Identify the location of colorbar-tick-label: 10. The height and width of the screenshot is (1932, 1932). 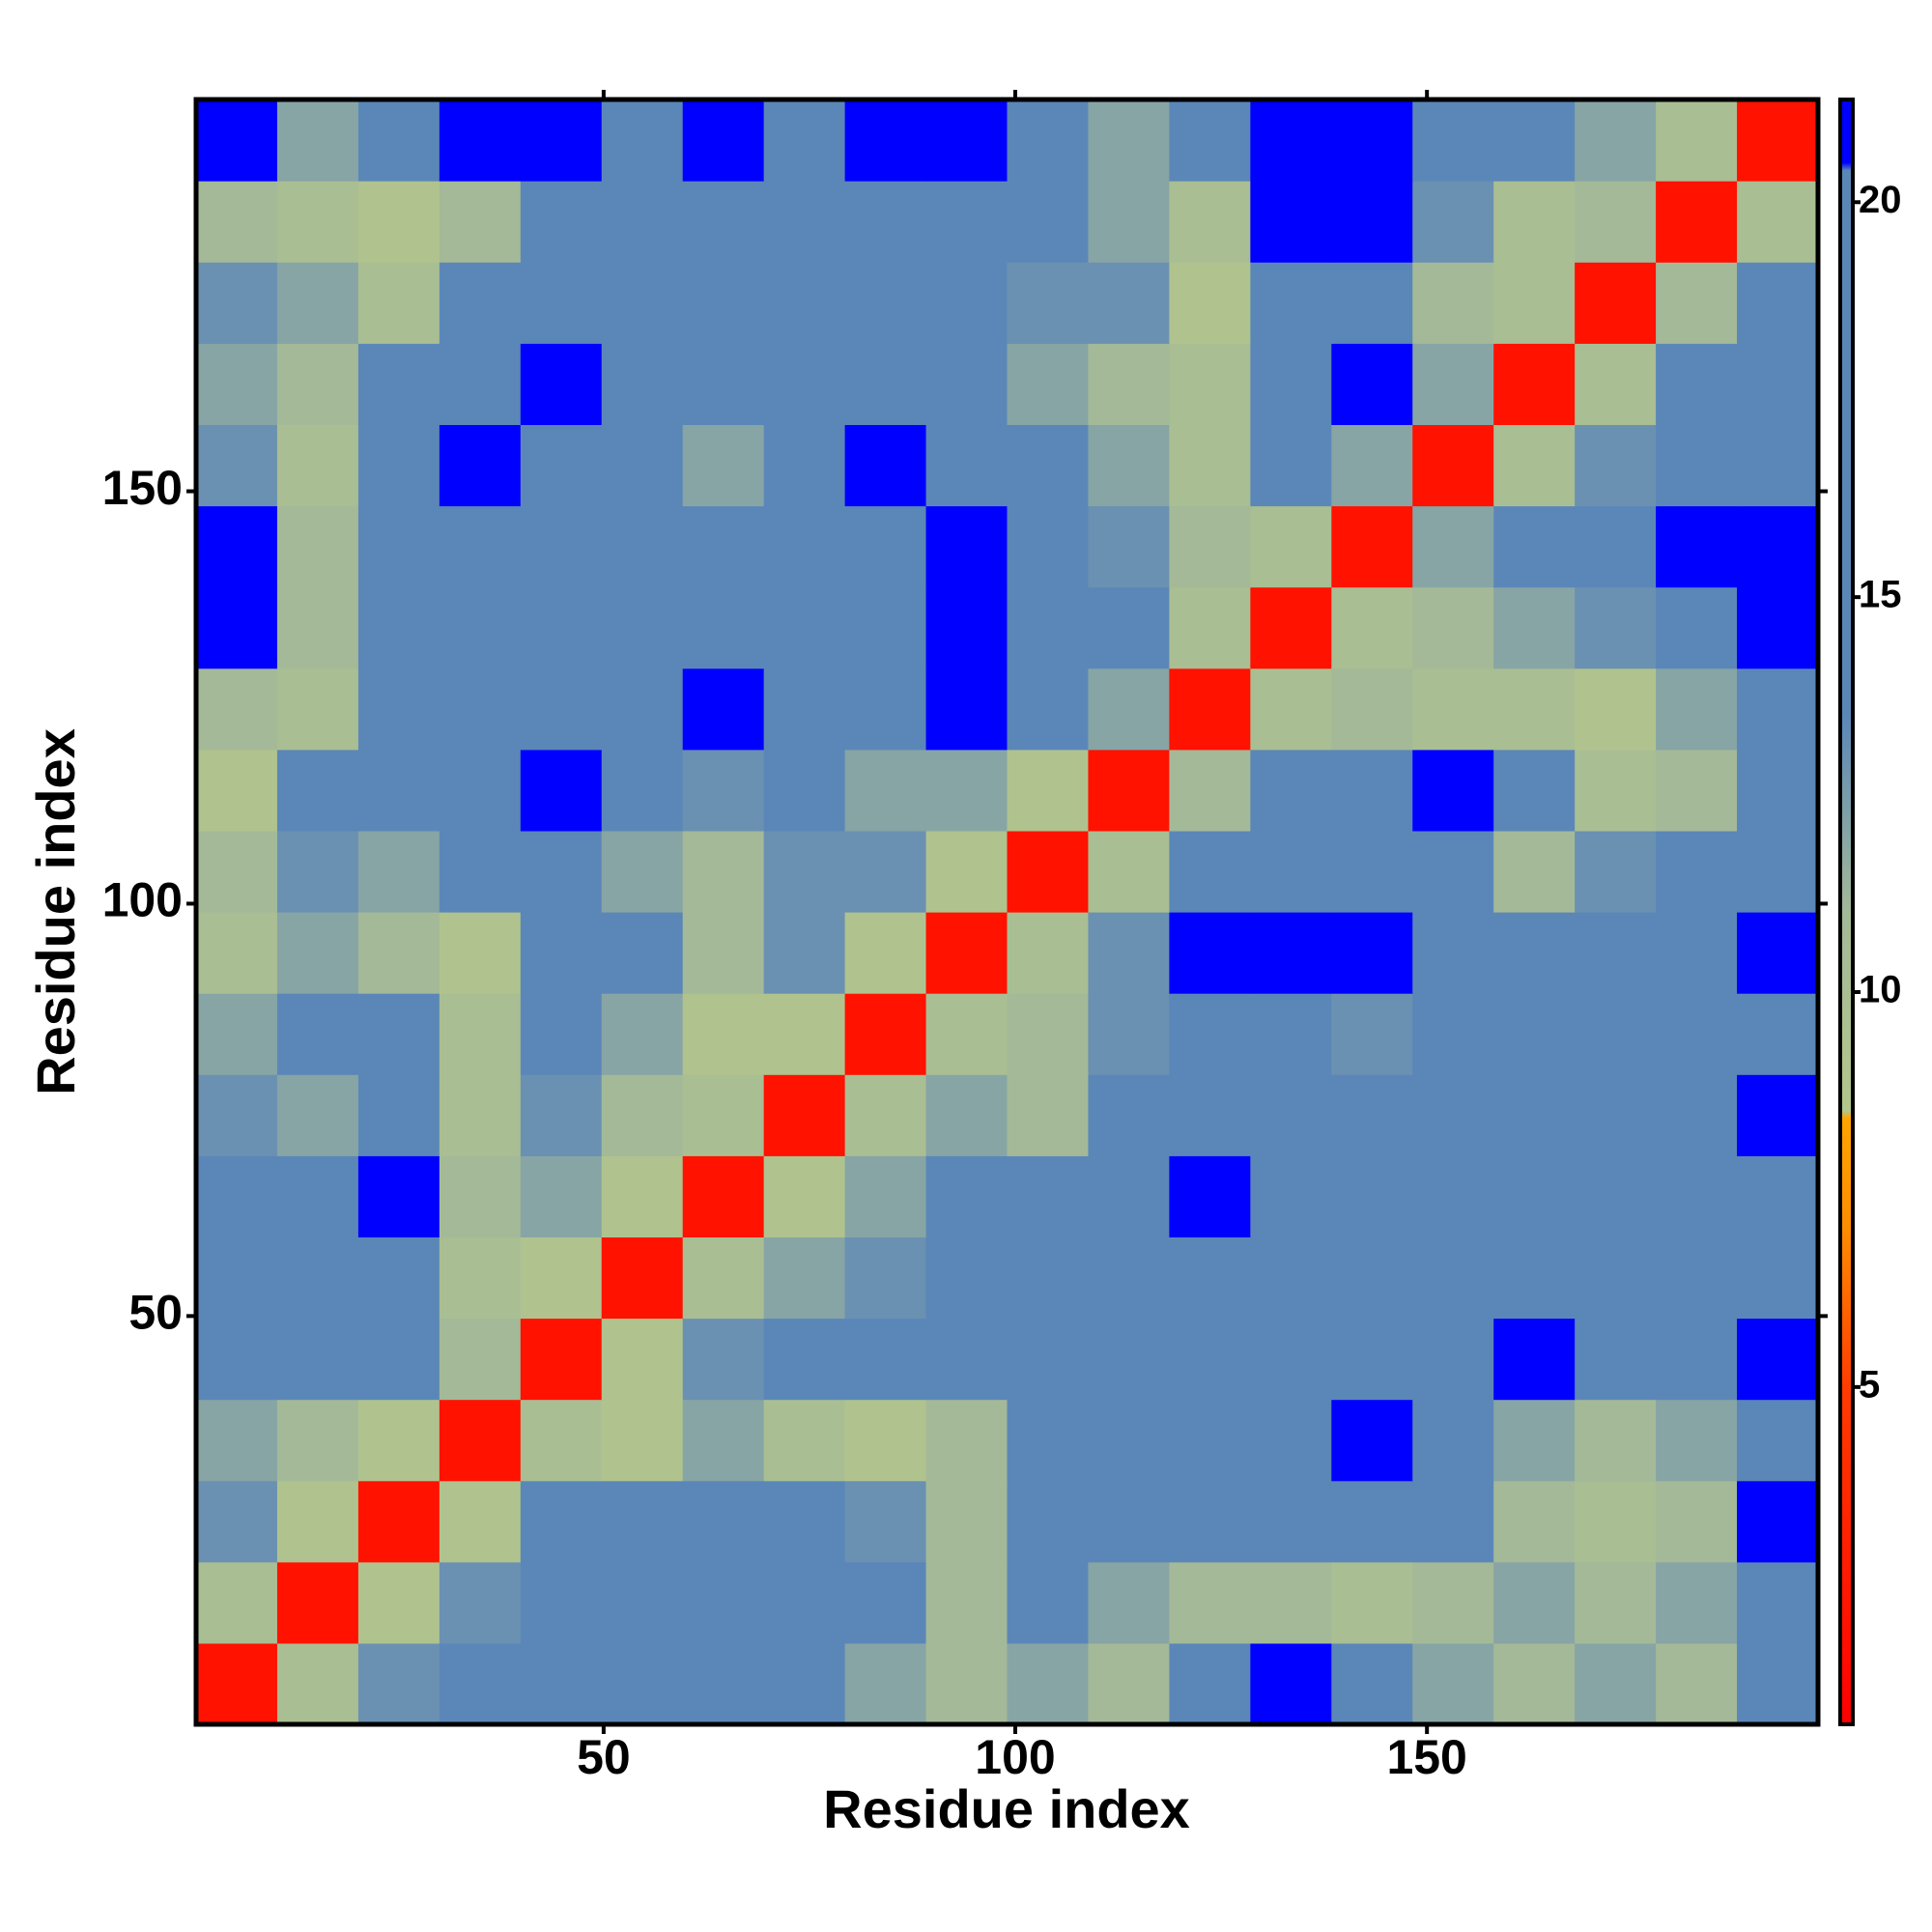
(1880, 990).